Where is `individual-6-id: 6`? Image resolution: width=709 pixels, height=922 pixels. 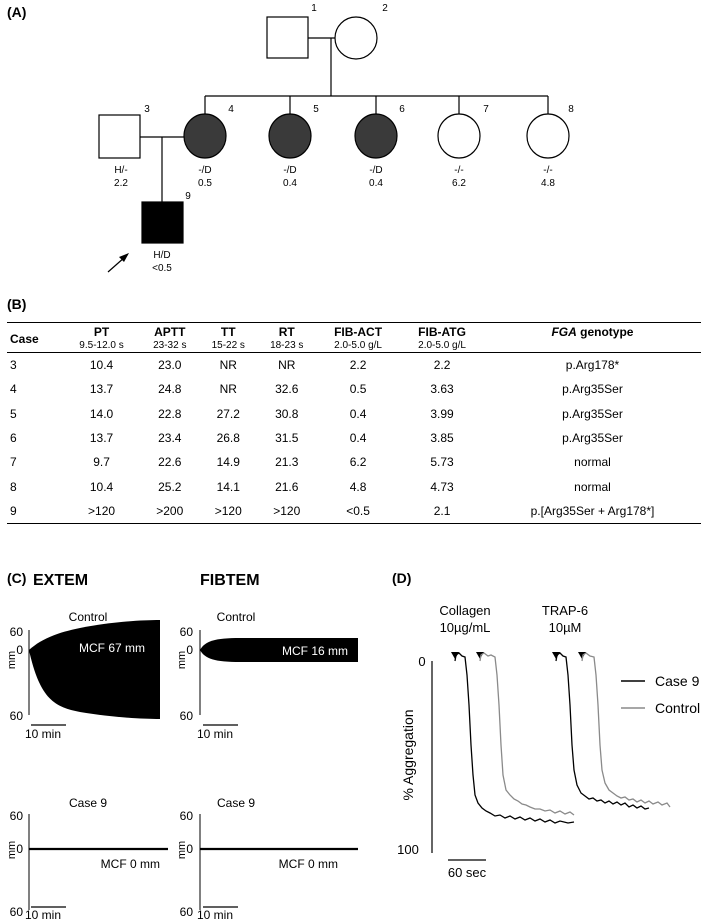
individual-6-id: 6 is located at coordinates (402, 109).